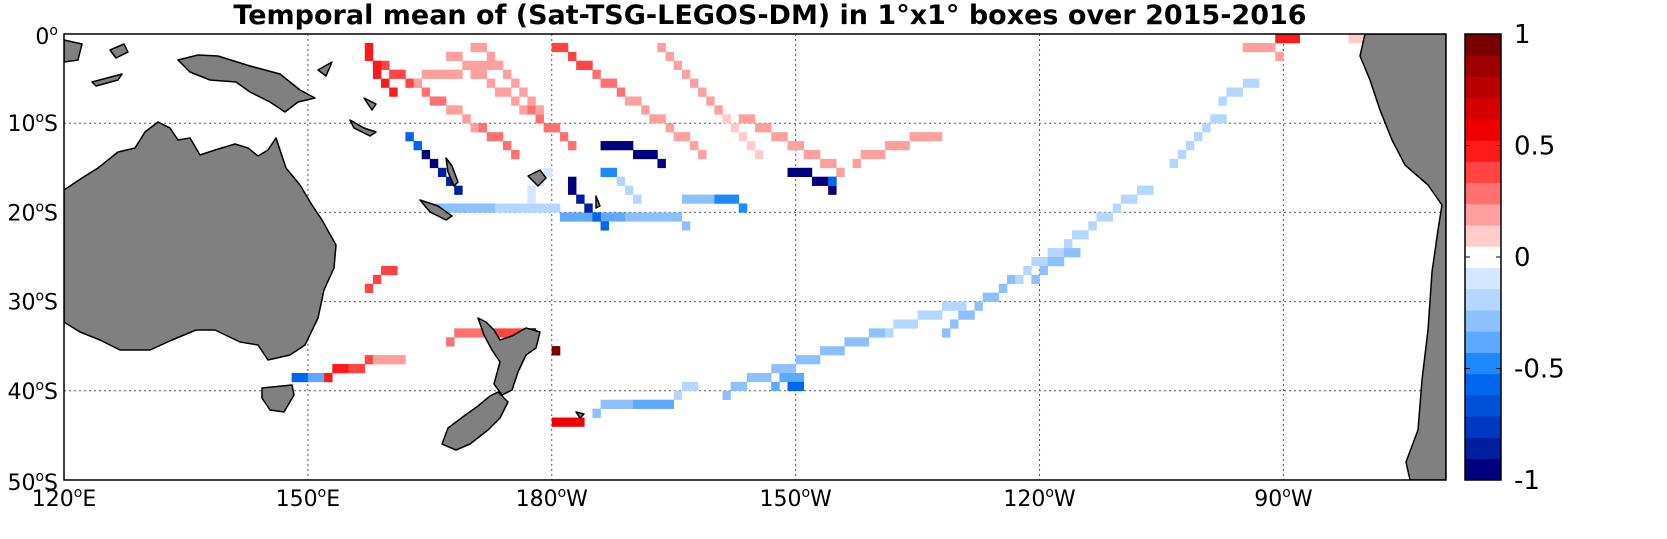 Image resolution: width=1667 pixels, height=539 pixels. Describe the element at coordinates (452, 172) in the screenshot. I see `land-vanuatu` at that location.